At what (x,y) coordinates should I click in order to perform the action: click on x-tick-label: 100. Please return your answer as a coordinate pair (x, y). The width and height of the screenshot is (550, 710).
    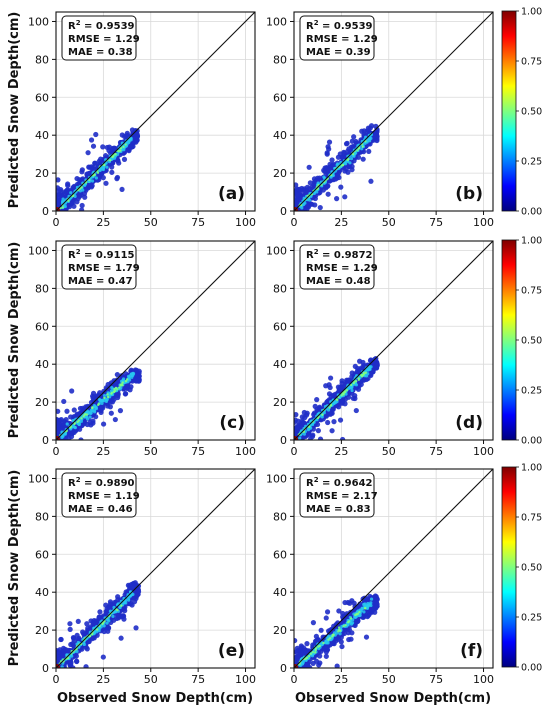
    Looking at the image, I should click on (245, 451).